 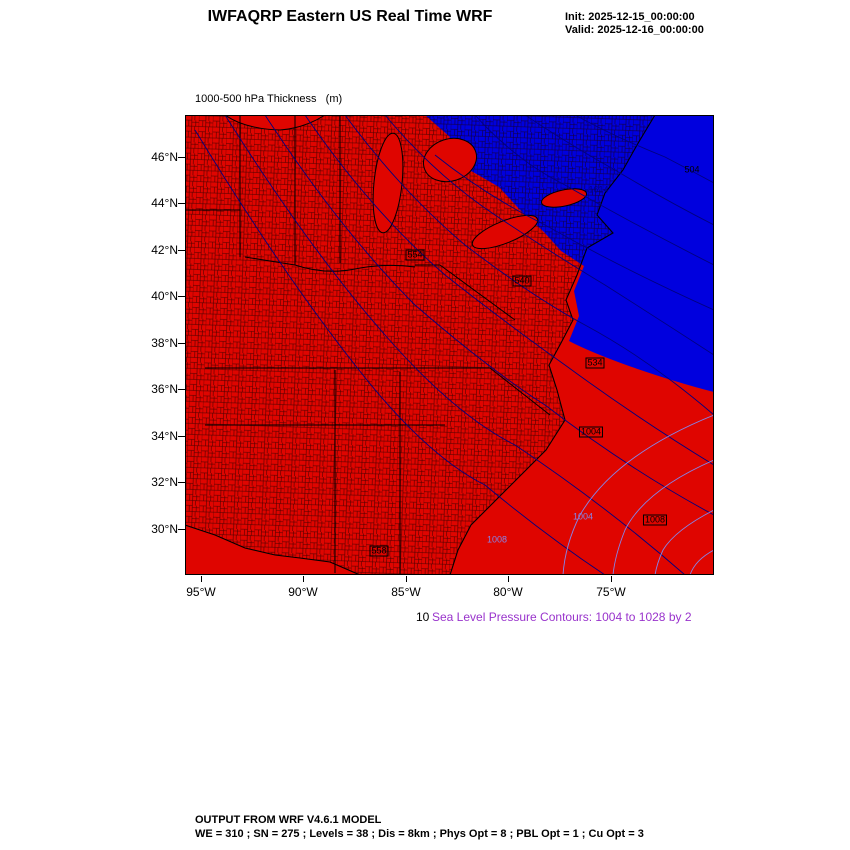 I want to click on x-axis-label: 85°W, so click(x=406, y=592).